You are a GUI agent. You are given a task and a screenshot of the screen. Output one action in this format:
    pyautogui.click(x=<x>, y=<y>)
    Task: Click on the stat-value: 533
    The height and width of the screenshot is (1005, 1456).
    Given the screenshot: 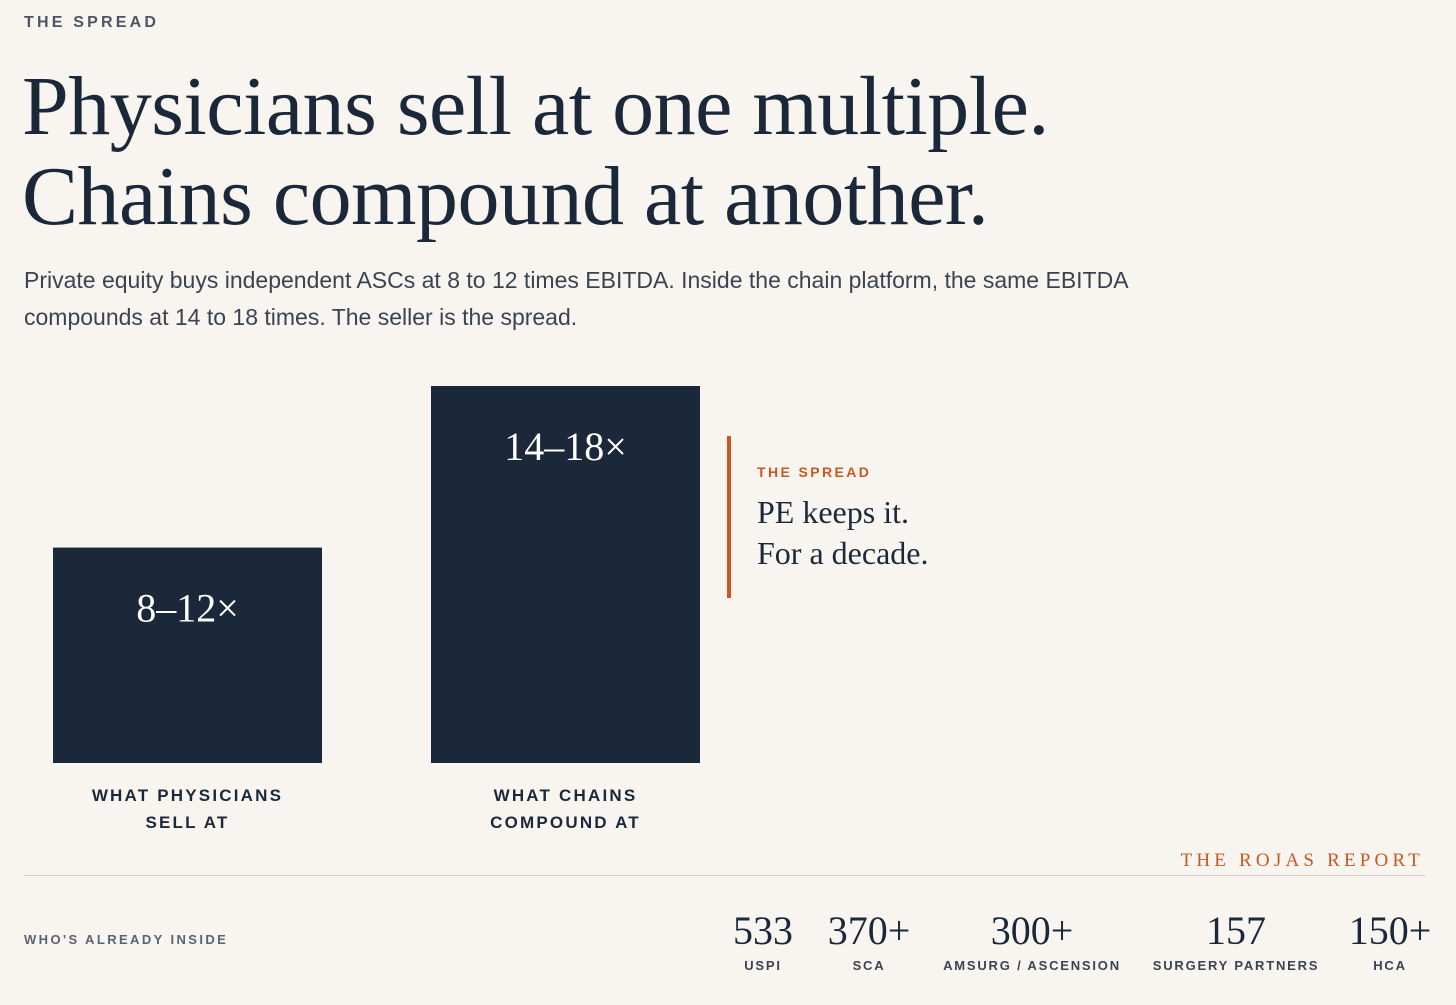 What is the action you would take?
    pyautogui.click(x=763, y=930)
    